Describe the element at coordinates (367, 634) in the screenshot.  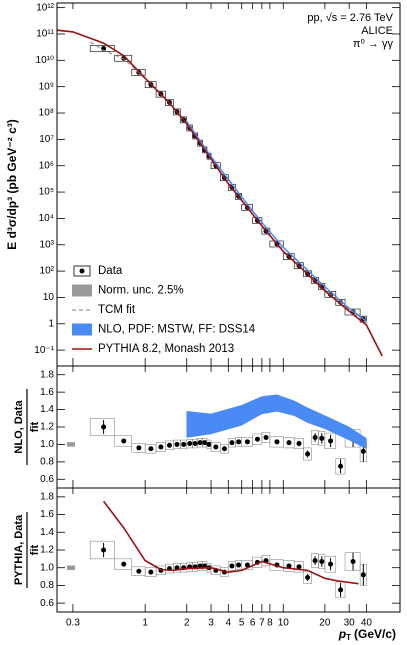
I see `x-axis-label: pT (GeV/c)` at that location.